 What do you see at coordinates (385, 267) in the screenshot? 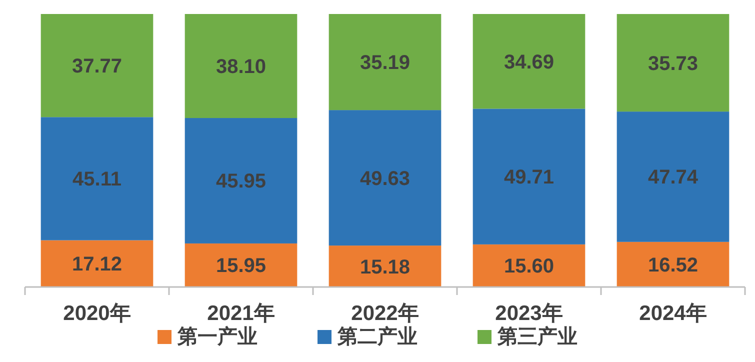
I see `data-label: 15.18` at bounding box center [385, 267].